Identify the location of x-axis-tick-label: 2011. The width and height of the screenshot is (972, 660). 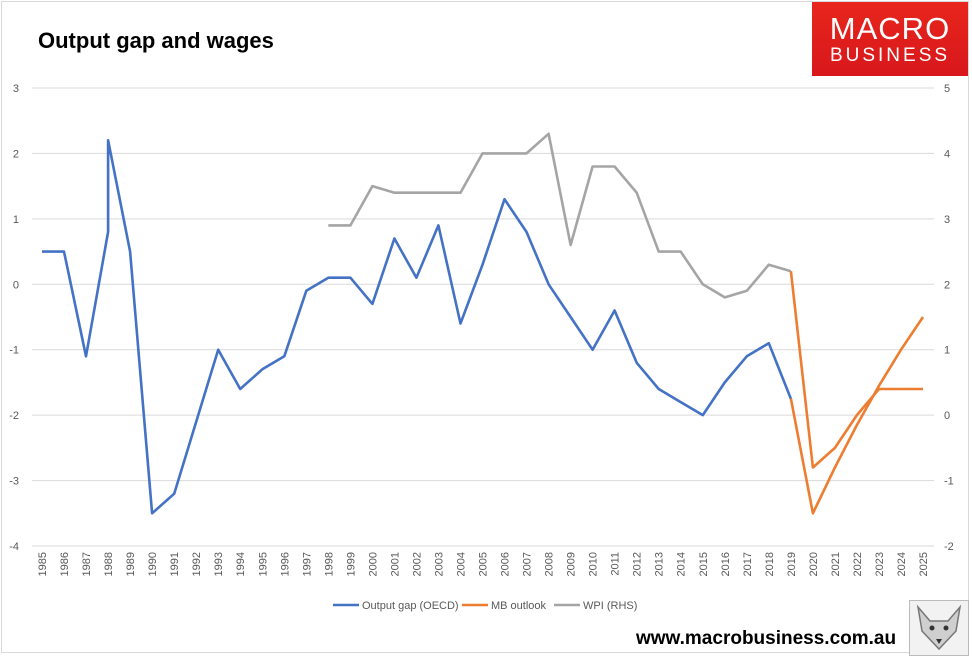
(616, 564).